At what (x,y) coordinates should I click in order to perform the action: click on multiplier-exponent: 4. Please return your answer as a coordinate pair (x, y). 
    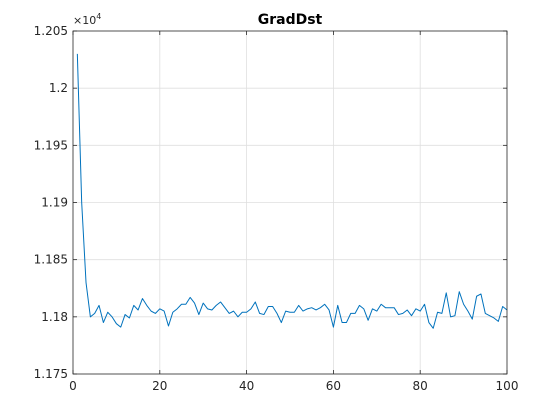
    Looking at the image, I should click on (98, 16).